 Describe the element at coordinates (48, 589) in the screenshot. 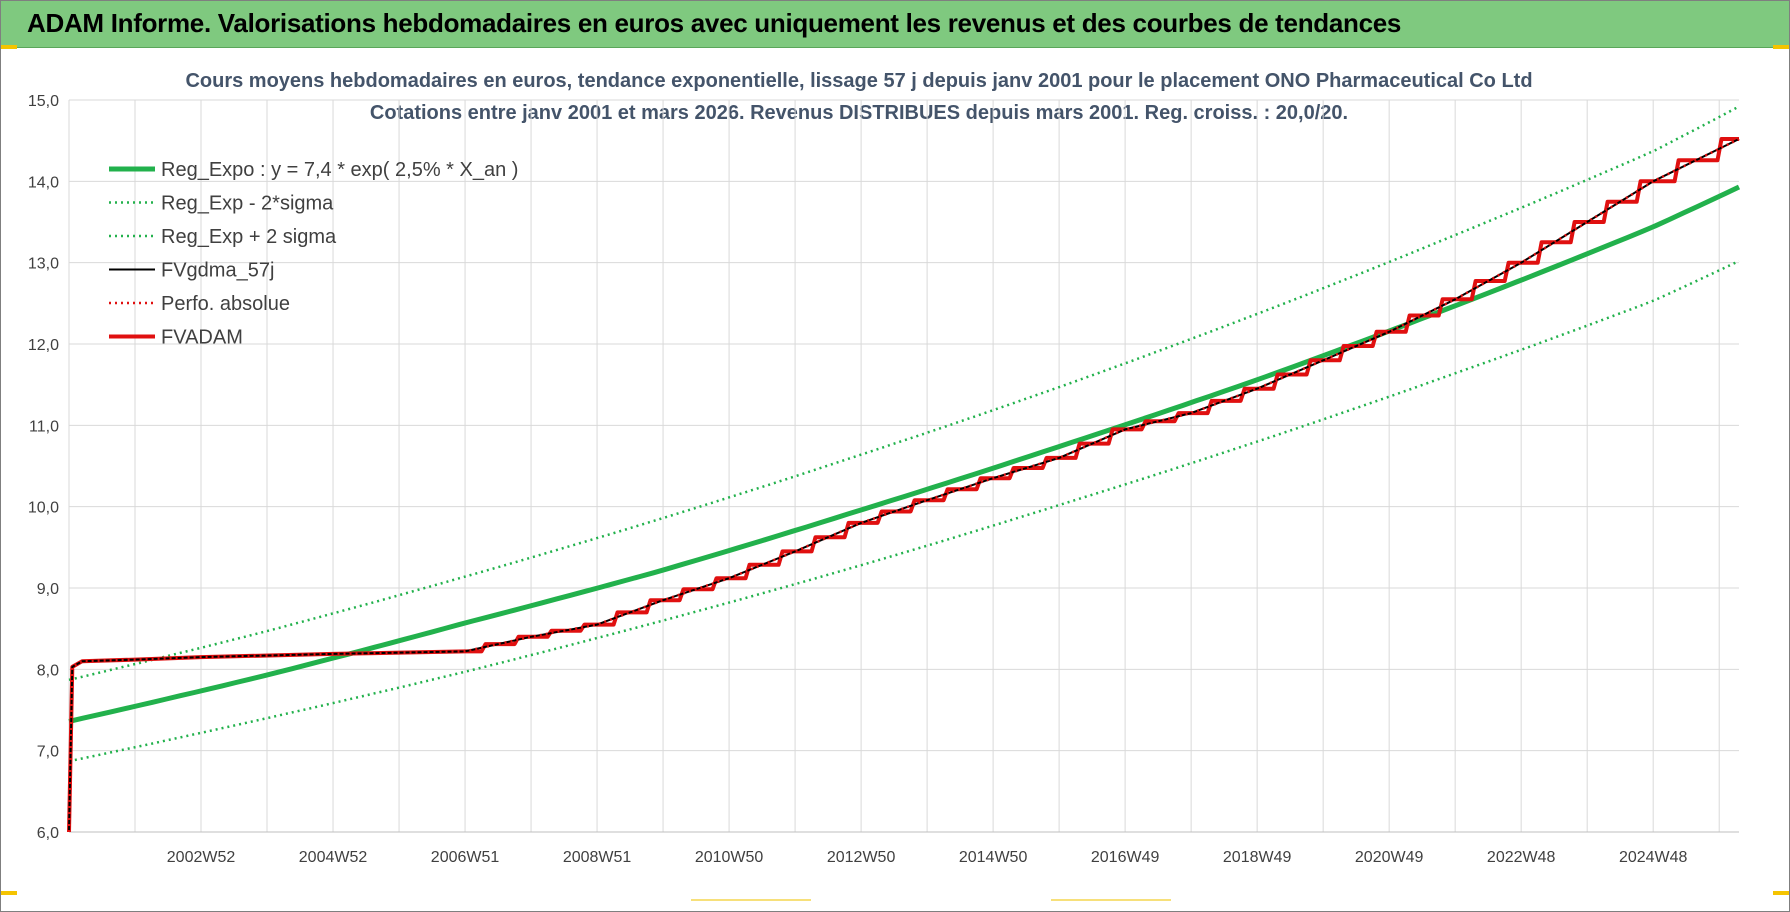

I see `y-tick-label: 9,0` at that location.